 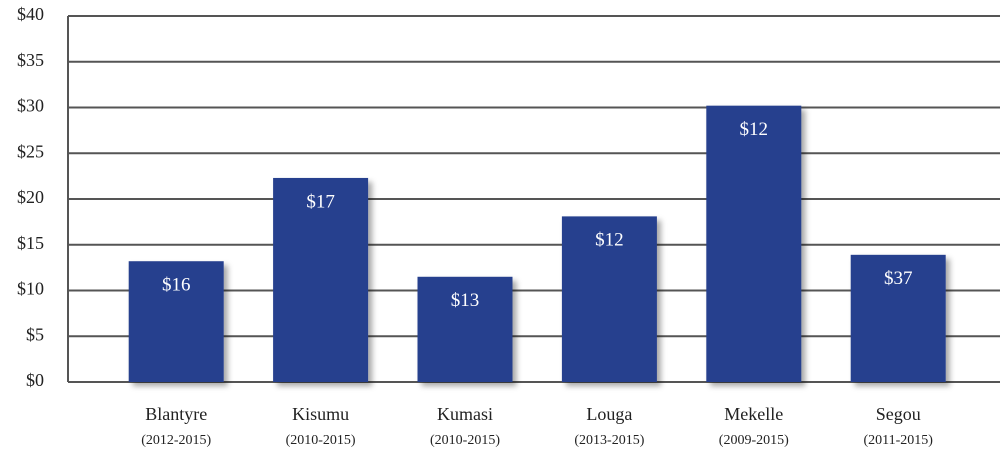 What do you see at coordinates (35, 380) in the screenshot?
I see `y-tick-label: $0` at bounding box center [35, 380].